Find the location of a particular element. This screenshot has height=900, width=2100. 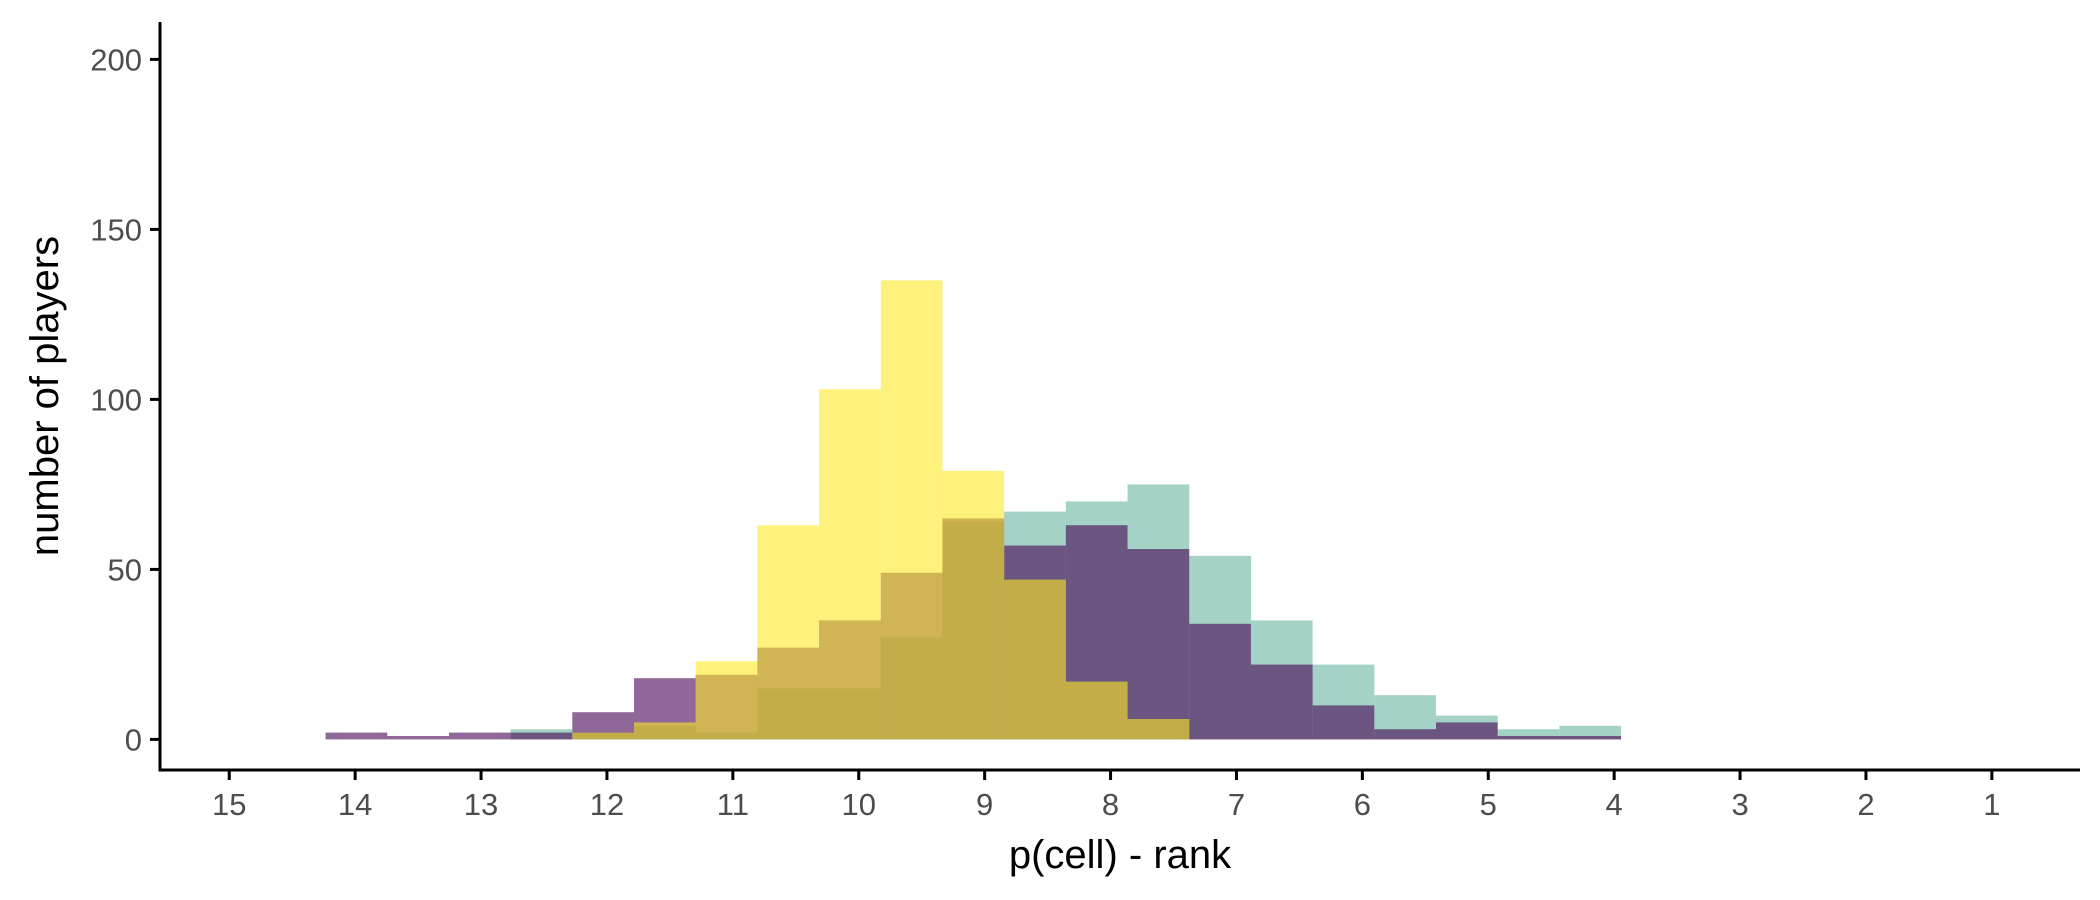

x-tick-label: 3 is located at coordinates (1739, 804).